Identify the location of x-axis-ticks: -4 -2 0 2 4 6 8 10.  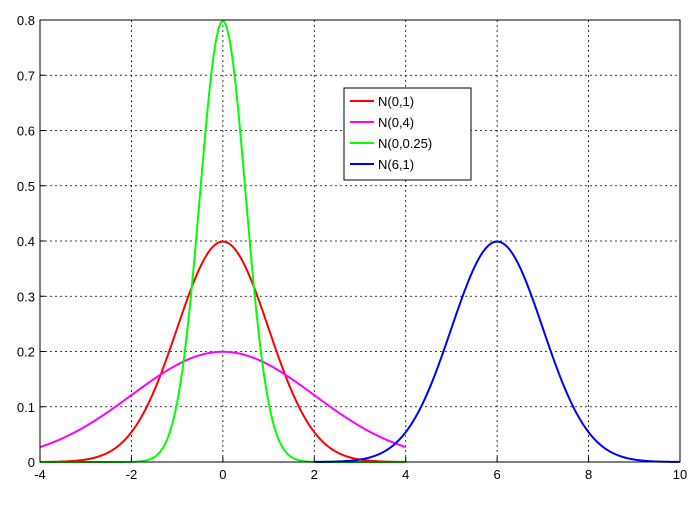
(360, 469).